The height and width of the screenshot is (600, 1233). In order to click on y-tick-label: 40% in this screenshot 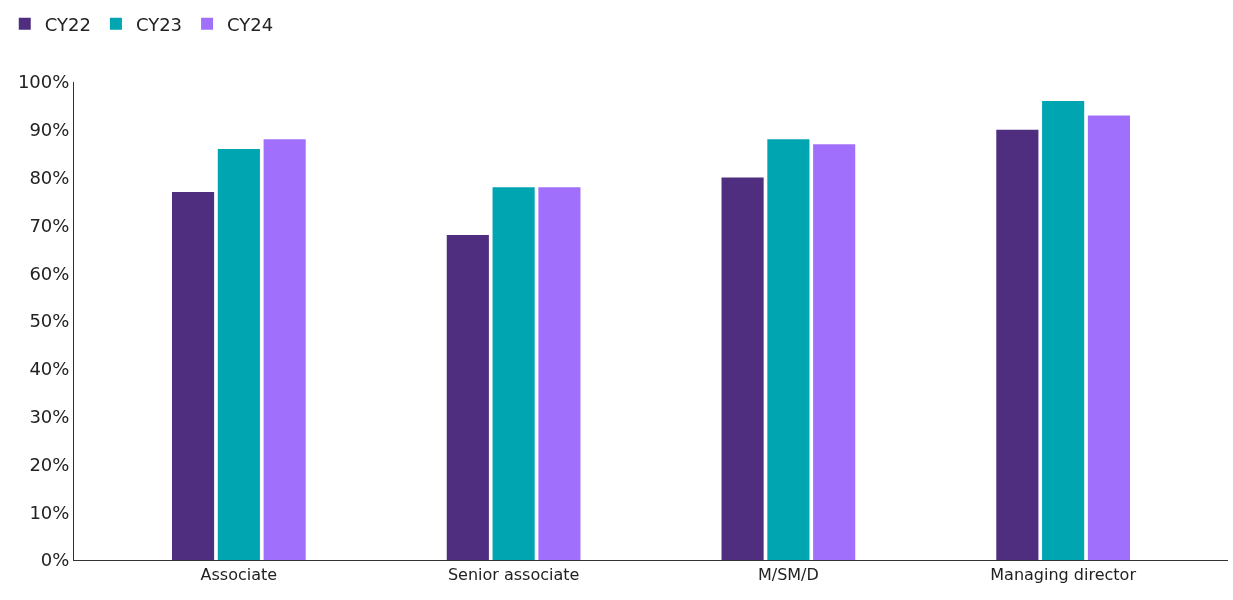, I will do `click(49, 369)`.